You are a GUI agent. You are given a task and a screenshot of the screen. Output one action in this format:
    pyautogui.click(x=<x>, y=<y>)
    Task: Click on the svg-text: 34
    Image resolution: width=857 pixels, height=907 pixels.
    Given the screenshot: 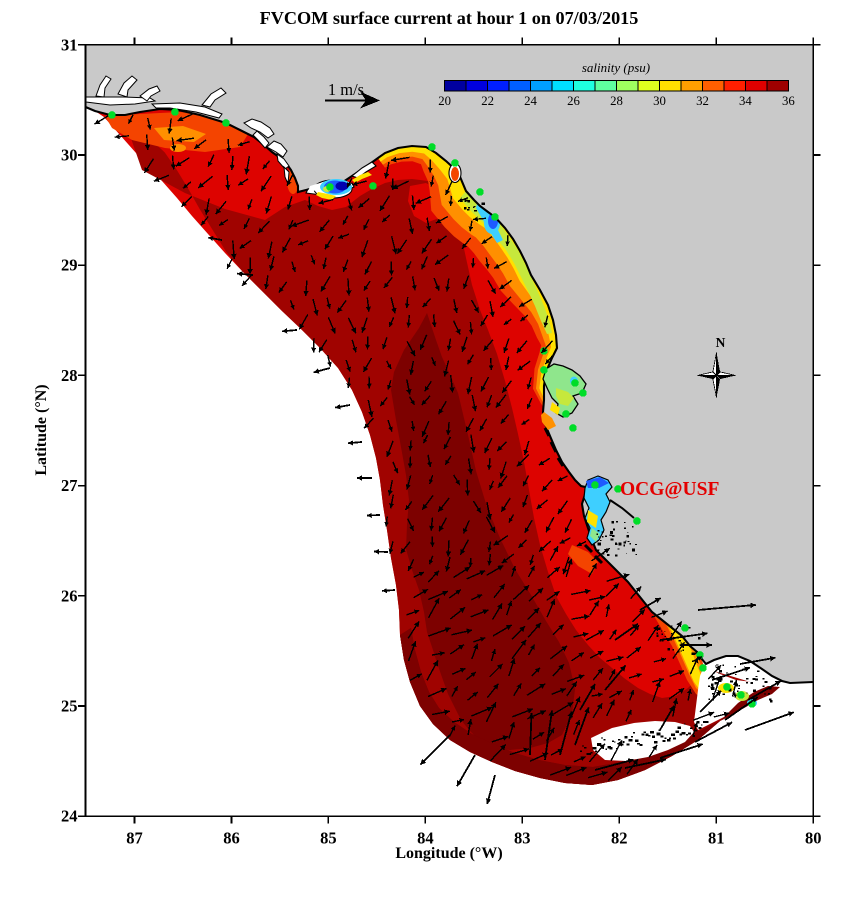 What is the action you would take?
    pyautogui.click(x=745, y=101)
    